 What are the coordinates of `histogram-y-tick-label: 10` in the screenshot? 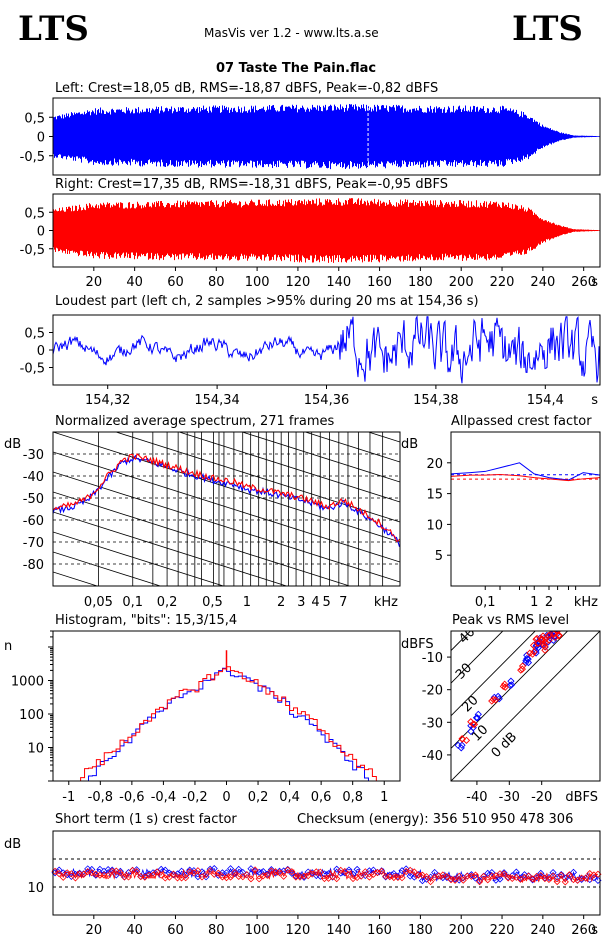 It's located at (35, 748).